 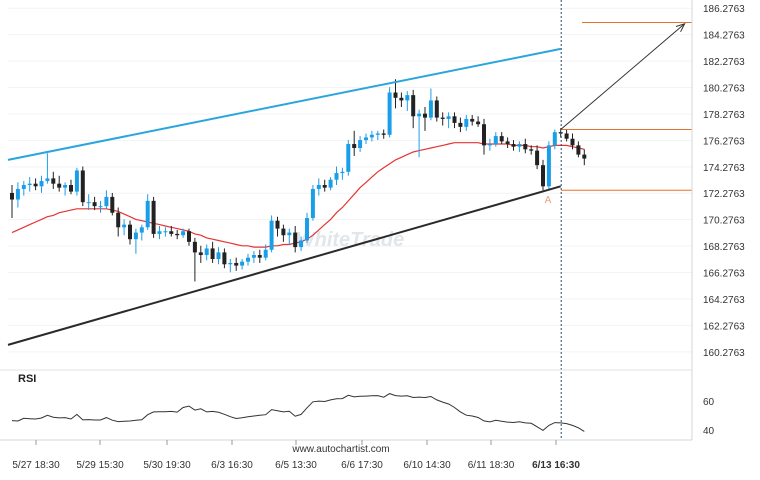 What do you see at coordinates (724, 274) in the screenshot?
I see `y-tick-label: 166.2763` at bounding box center [724, 274].